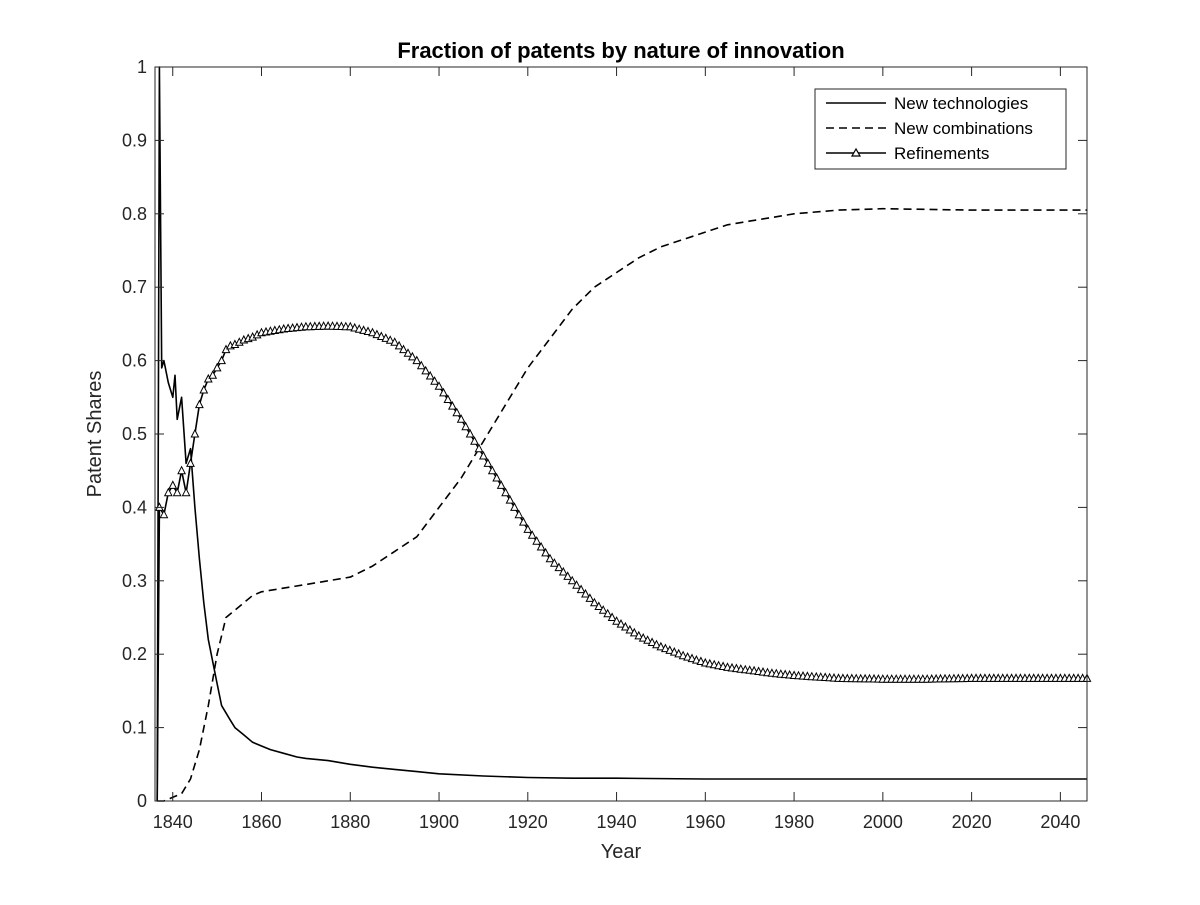 This screenshot has height=905, width=1200. What do you see at coordinates (883, 822) in the screenshot?
I see `x-tick-label: 2000` at bounding box center [883, 822].